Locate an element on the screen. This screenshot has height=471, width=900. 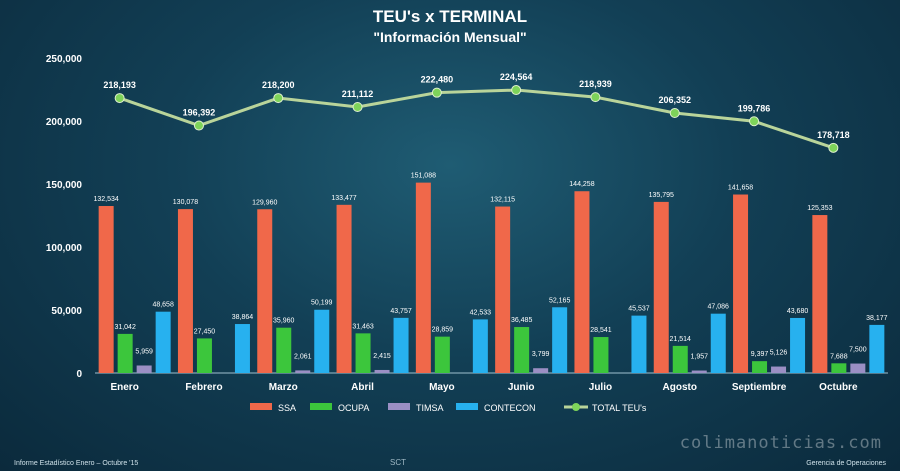
bar-data-label: 5,126 is located at coordinates (779, 353).